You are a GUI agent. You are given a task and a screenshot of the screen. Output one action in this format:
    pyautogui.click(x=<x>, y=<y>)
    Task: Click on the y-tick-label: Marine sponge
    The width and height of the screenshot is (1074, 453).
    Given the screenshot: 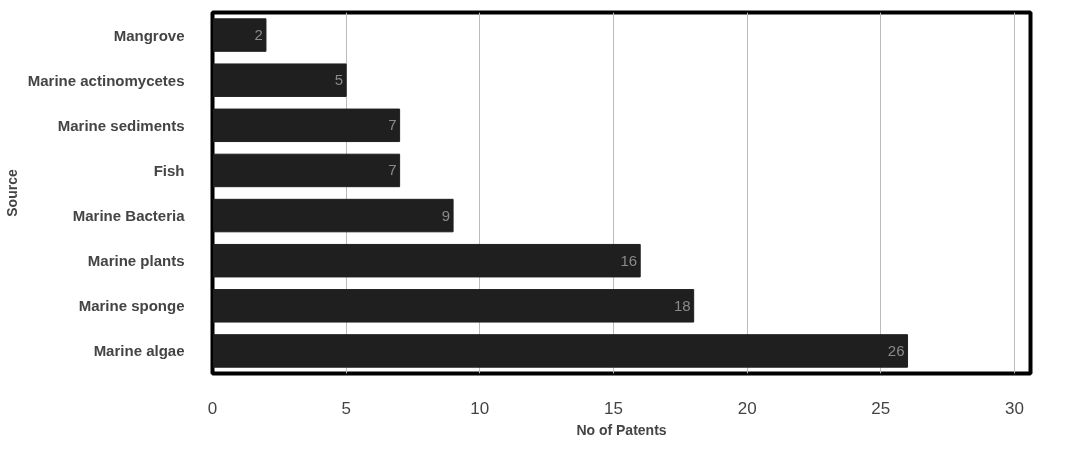 What is the action you would take?
    pyautogui.click(x=131, y=306)
    